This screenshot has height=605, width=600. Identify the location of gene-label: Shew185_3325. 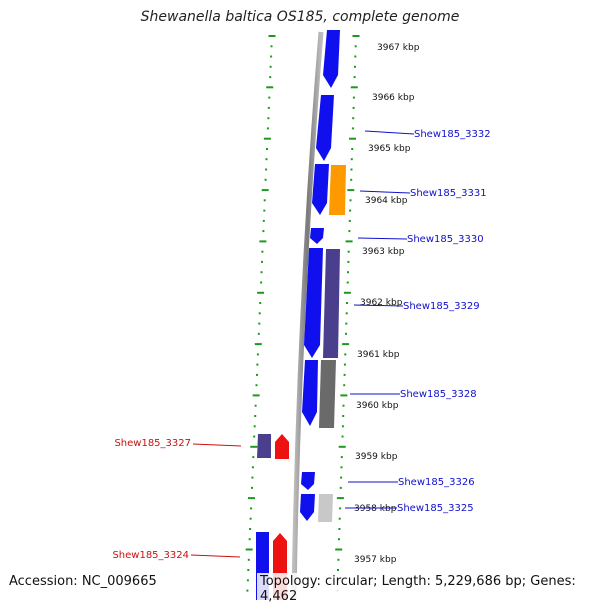
(435, 508).